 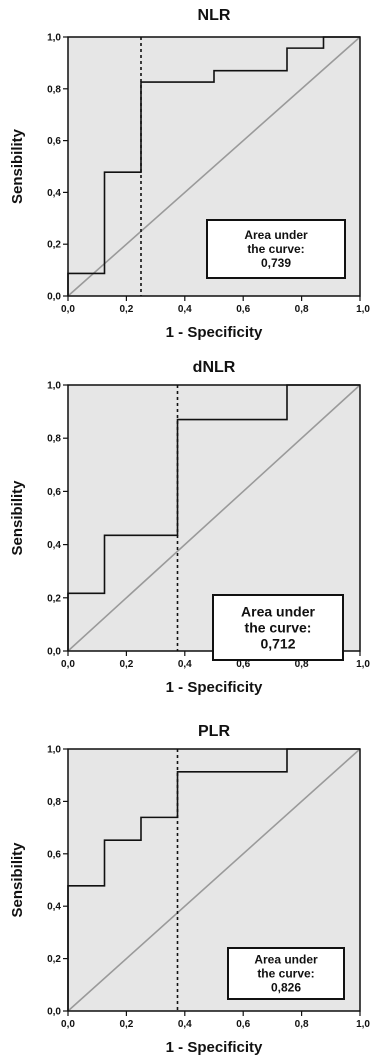 What do you see at coordinates (276, 263) in the screenshot?
I see `auc-value: 0,739` at bounding box center [276, 263].